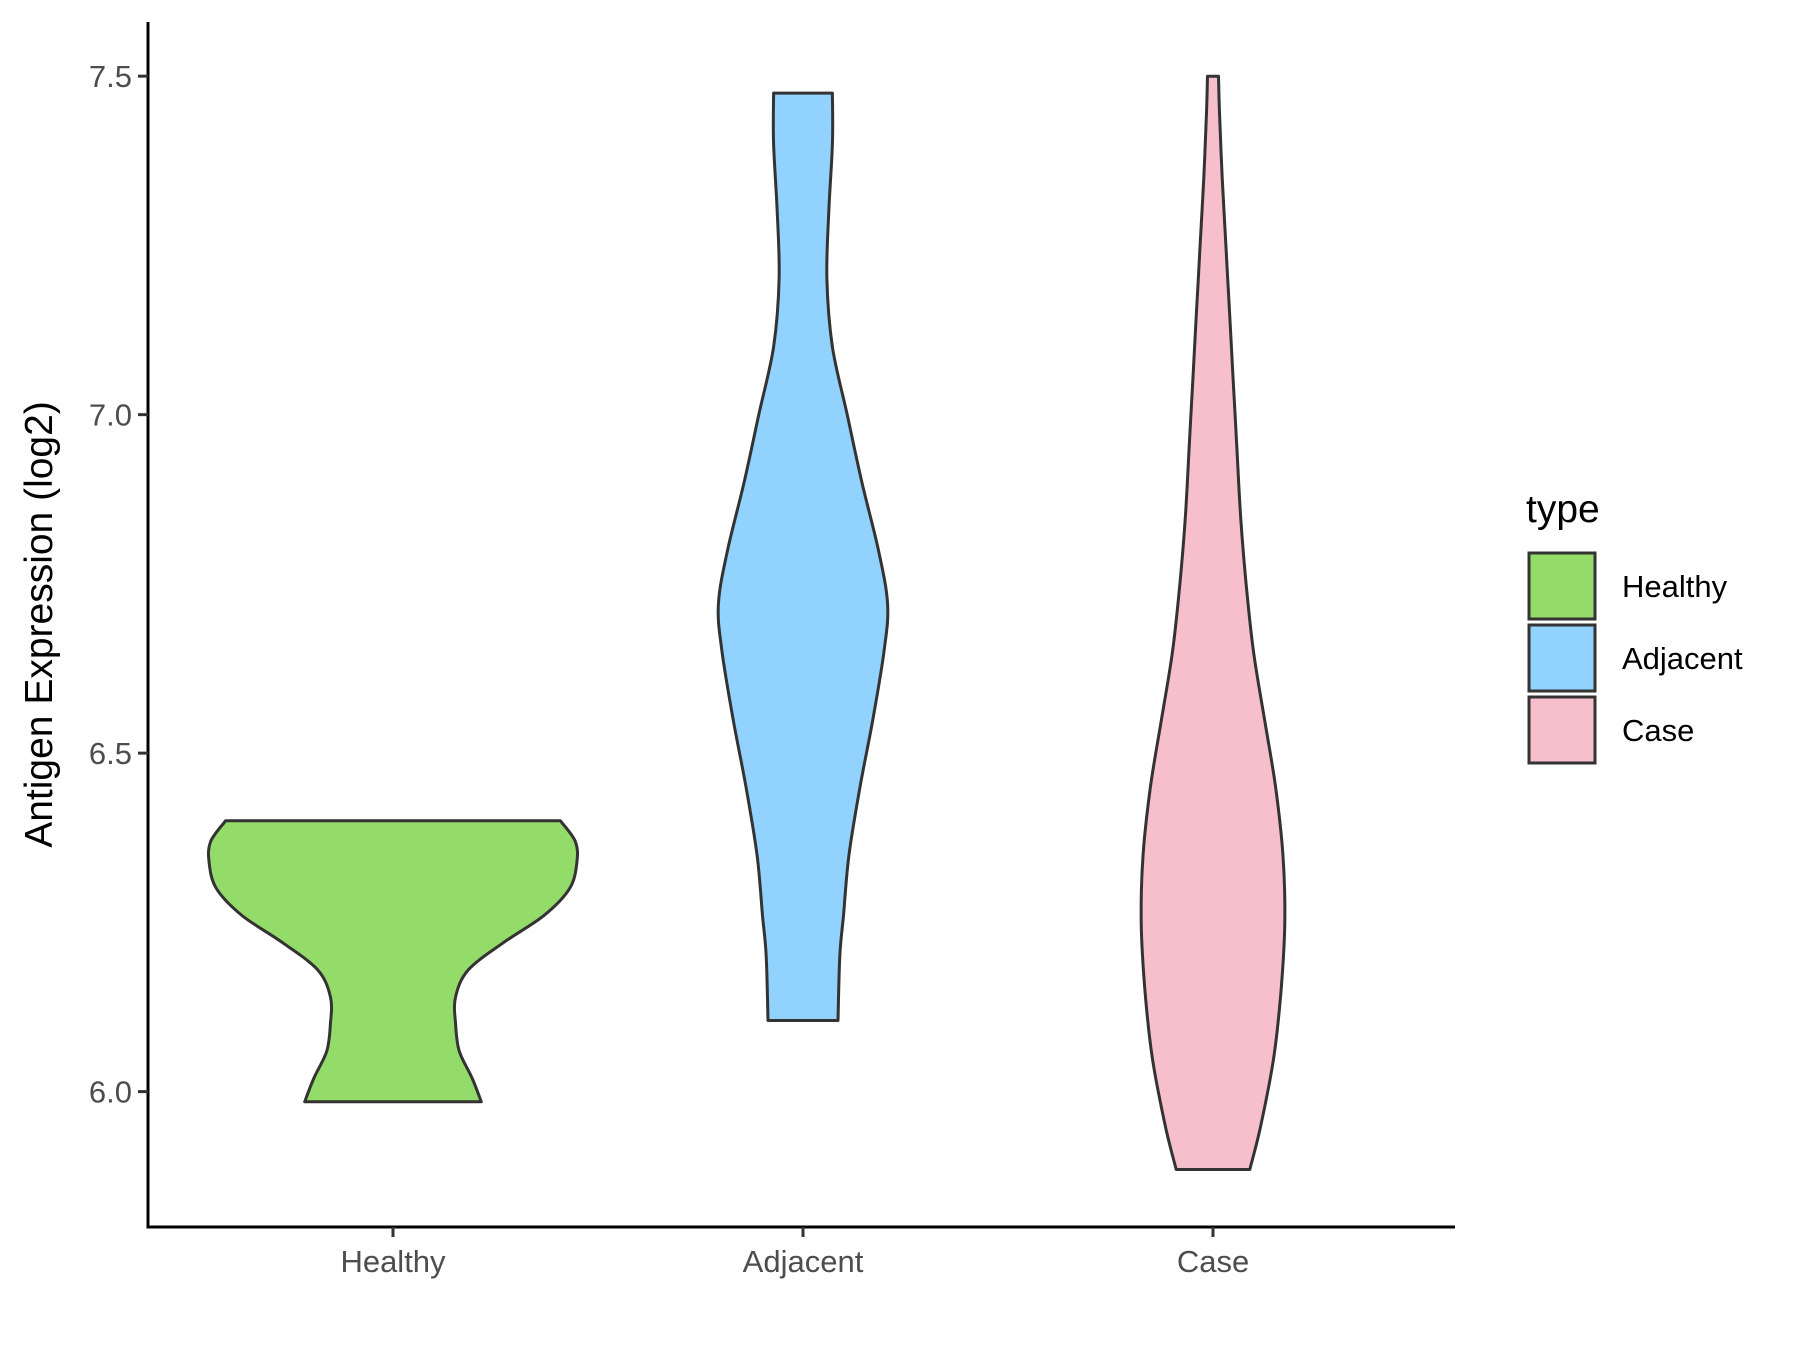 This screenshot has width=1800, height=1350. I want to click on y-tick-label: 7.0, so click(110, 415).